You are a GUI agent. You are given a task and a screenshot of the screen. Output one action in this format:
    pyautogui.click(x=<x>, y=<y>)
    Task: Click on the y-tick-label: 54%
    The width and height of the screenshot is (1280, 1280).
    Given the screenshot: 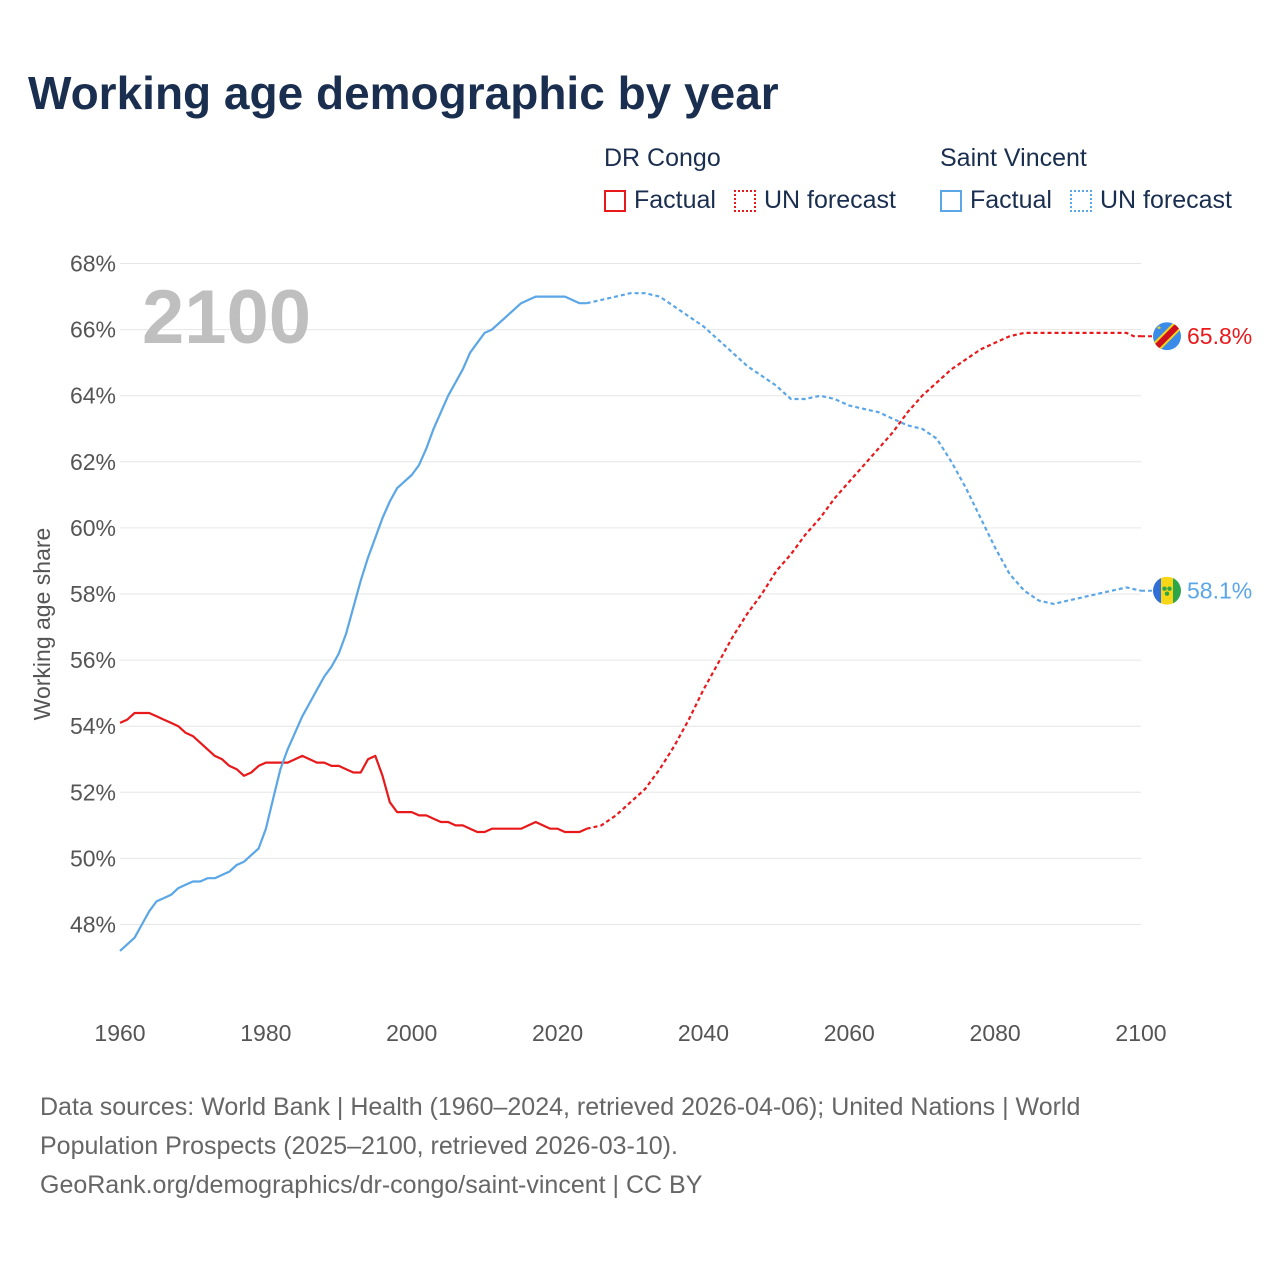 What is the action you would take?
    pyautogui.click(x=93, y=726)
    